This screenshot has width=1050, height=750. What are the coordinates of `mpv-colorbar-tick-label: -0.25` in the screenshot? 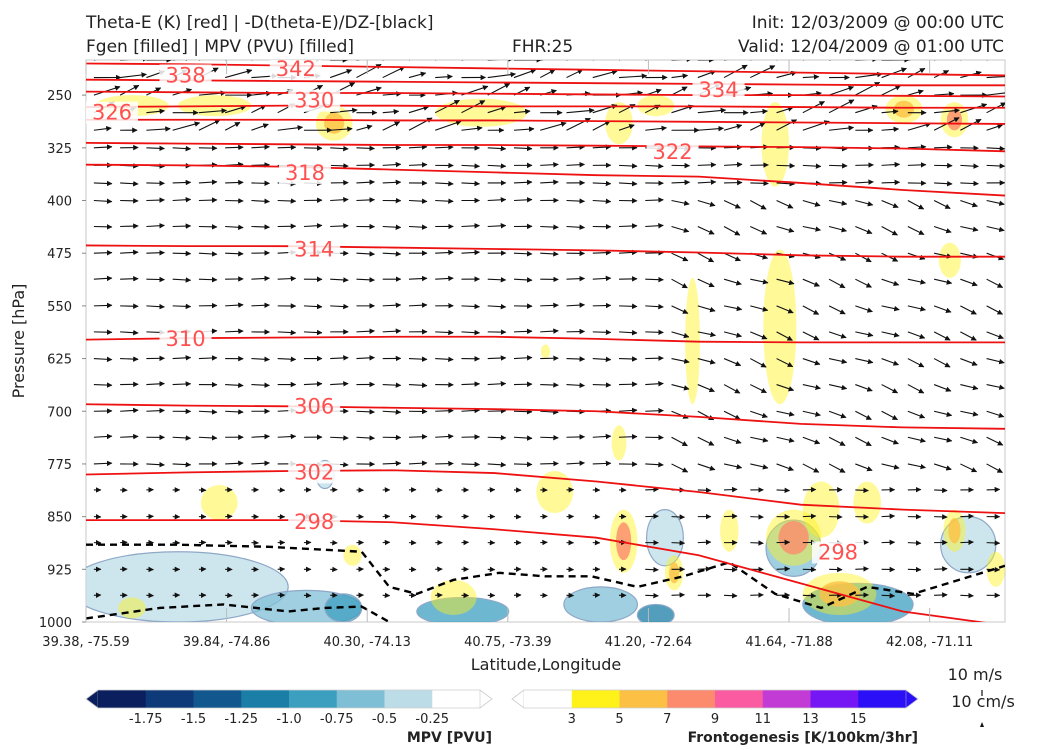 It's located at (432, 719).